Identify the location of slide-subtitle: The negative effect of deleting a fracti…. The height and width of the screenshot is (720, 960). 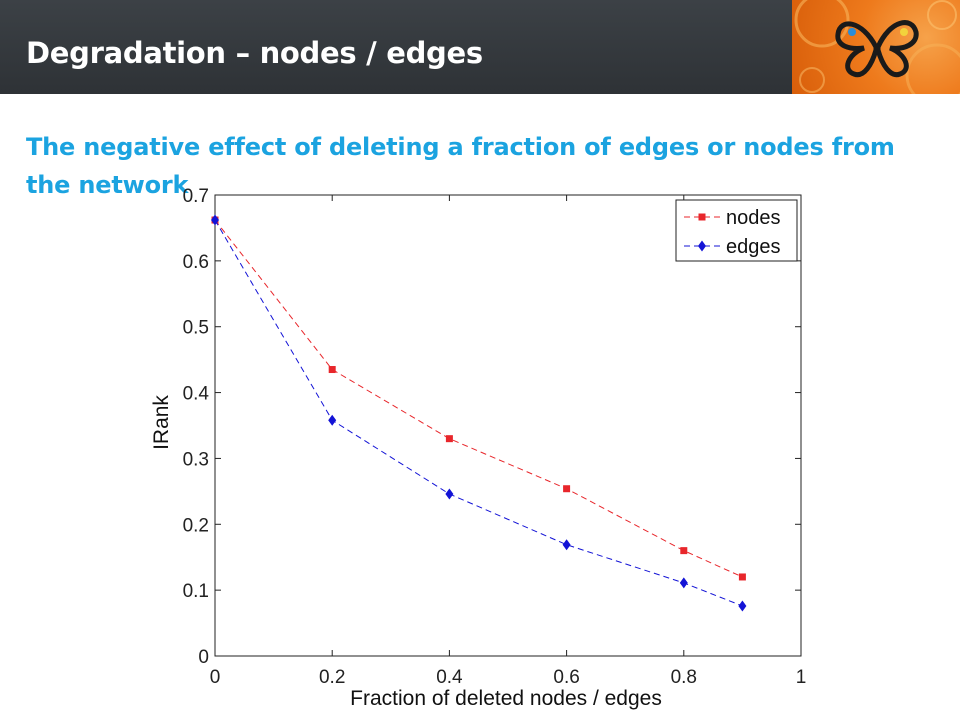
(460, 166).